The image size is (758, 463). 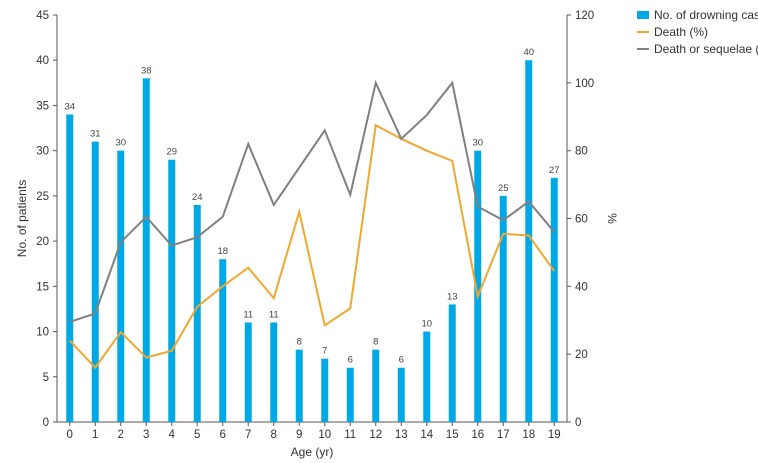 I want to click on y-left-tick-label: 45, so click(x=42, y=16).